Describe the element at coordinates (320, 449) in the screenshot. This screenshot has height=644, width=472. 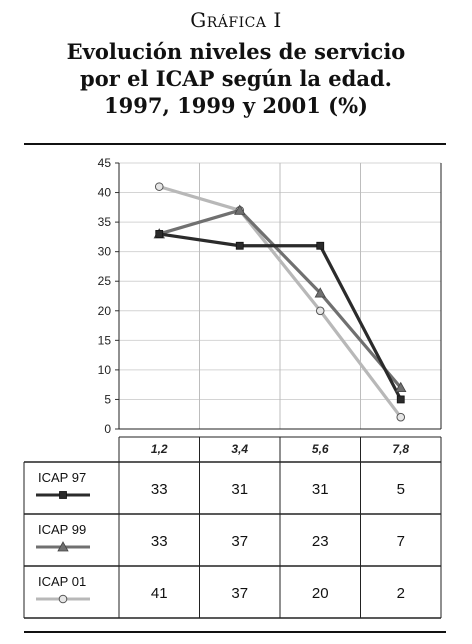
I see `category-label: 5,6` at that location.